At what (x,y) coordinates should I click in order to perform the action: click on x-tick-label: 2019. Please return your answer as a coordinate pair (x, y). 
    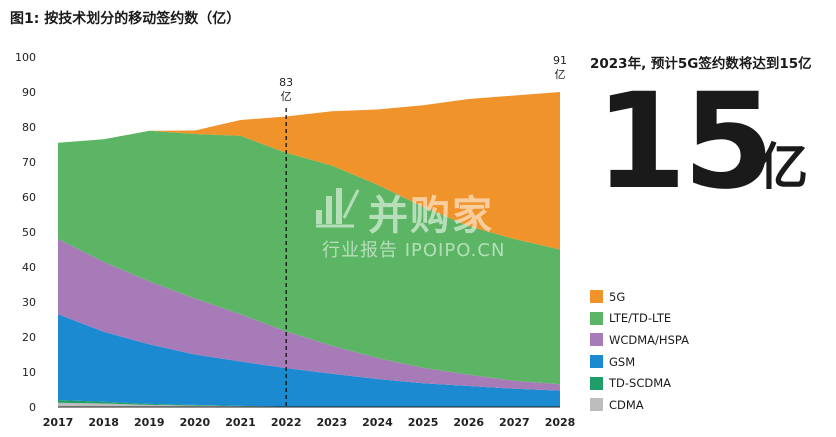
    Looking at the image, I should click on (149, 422).